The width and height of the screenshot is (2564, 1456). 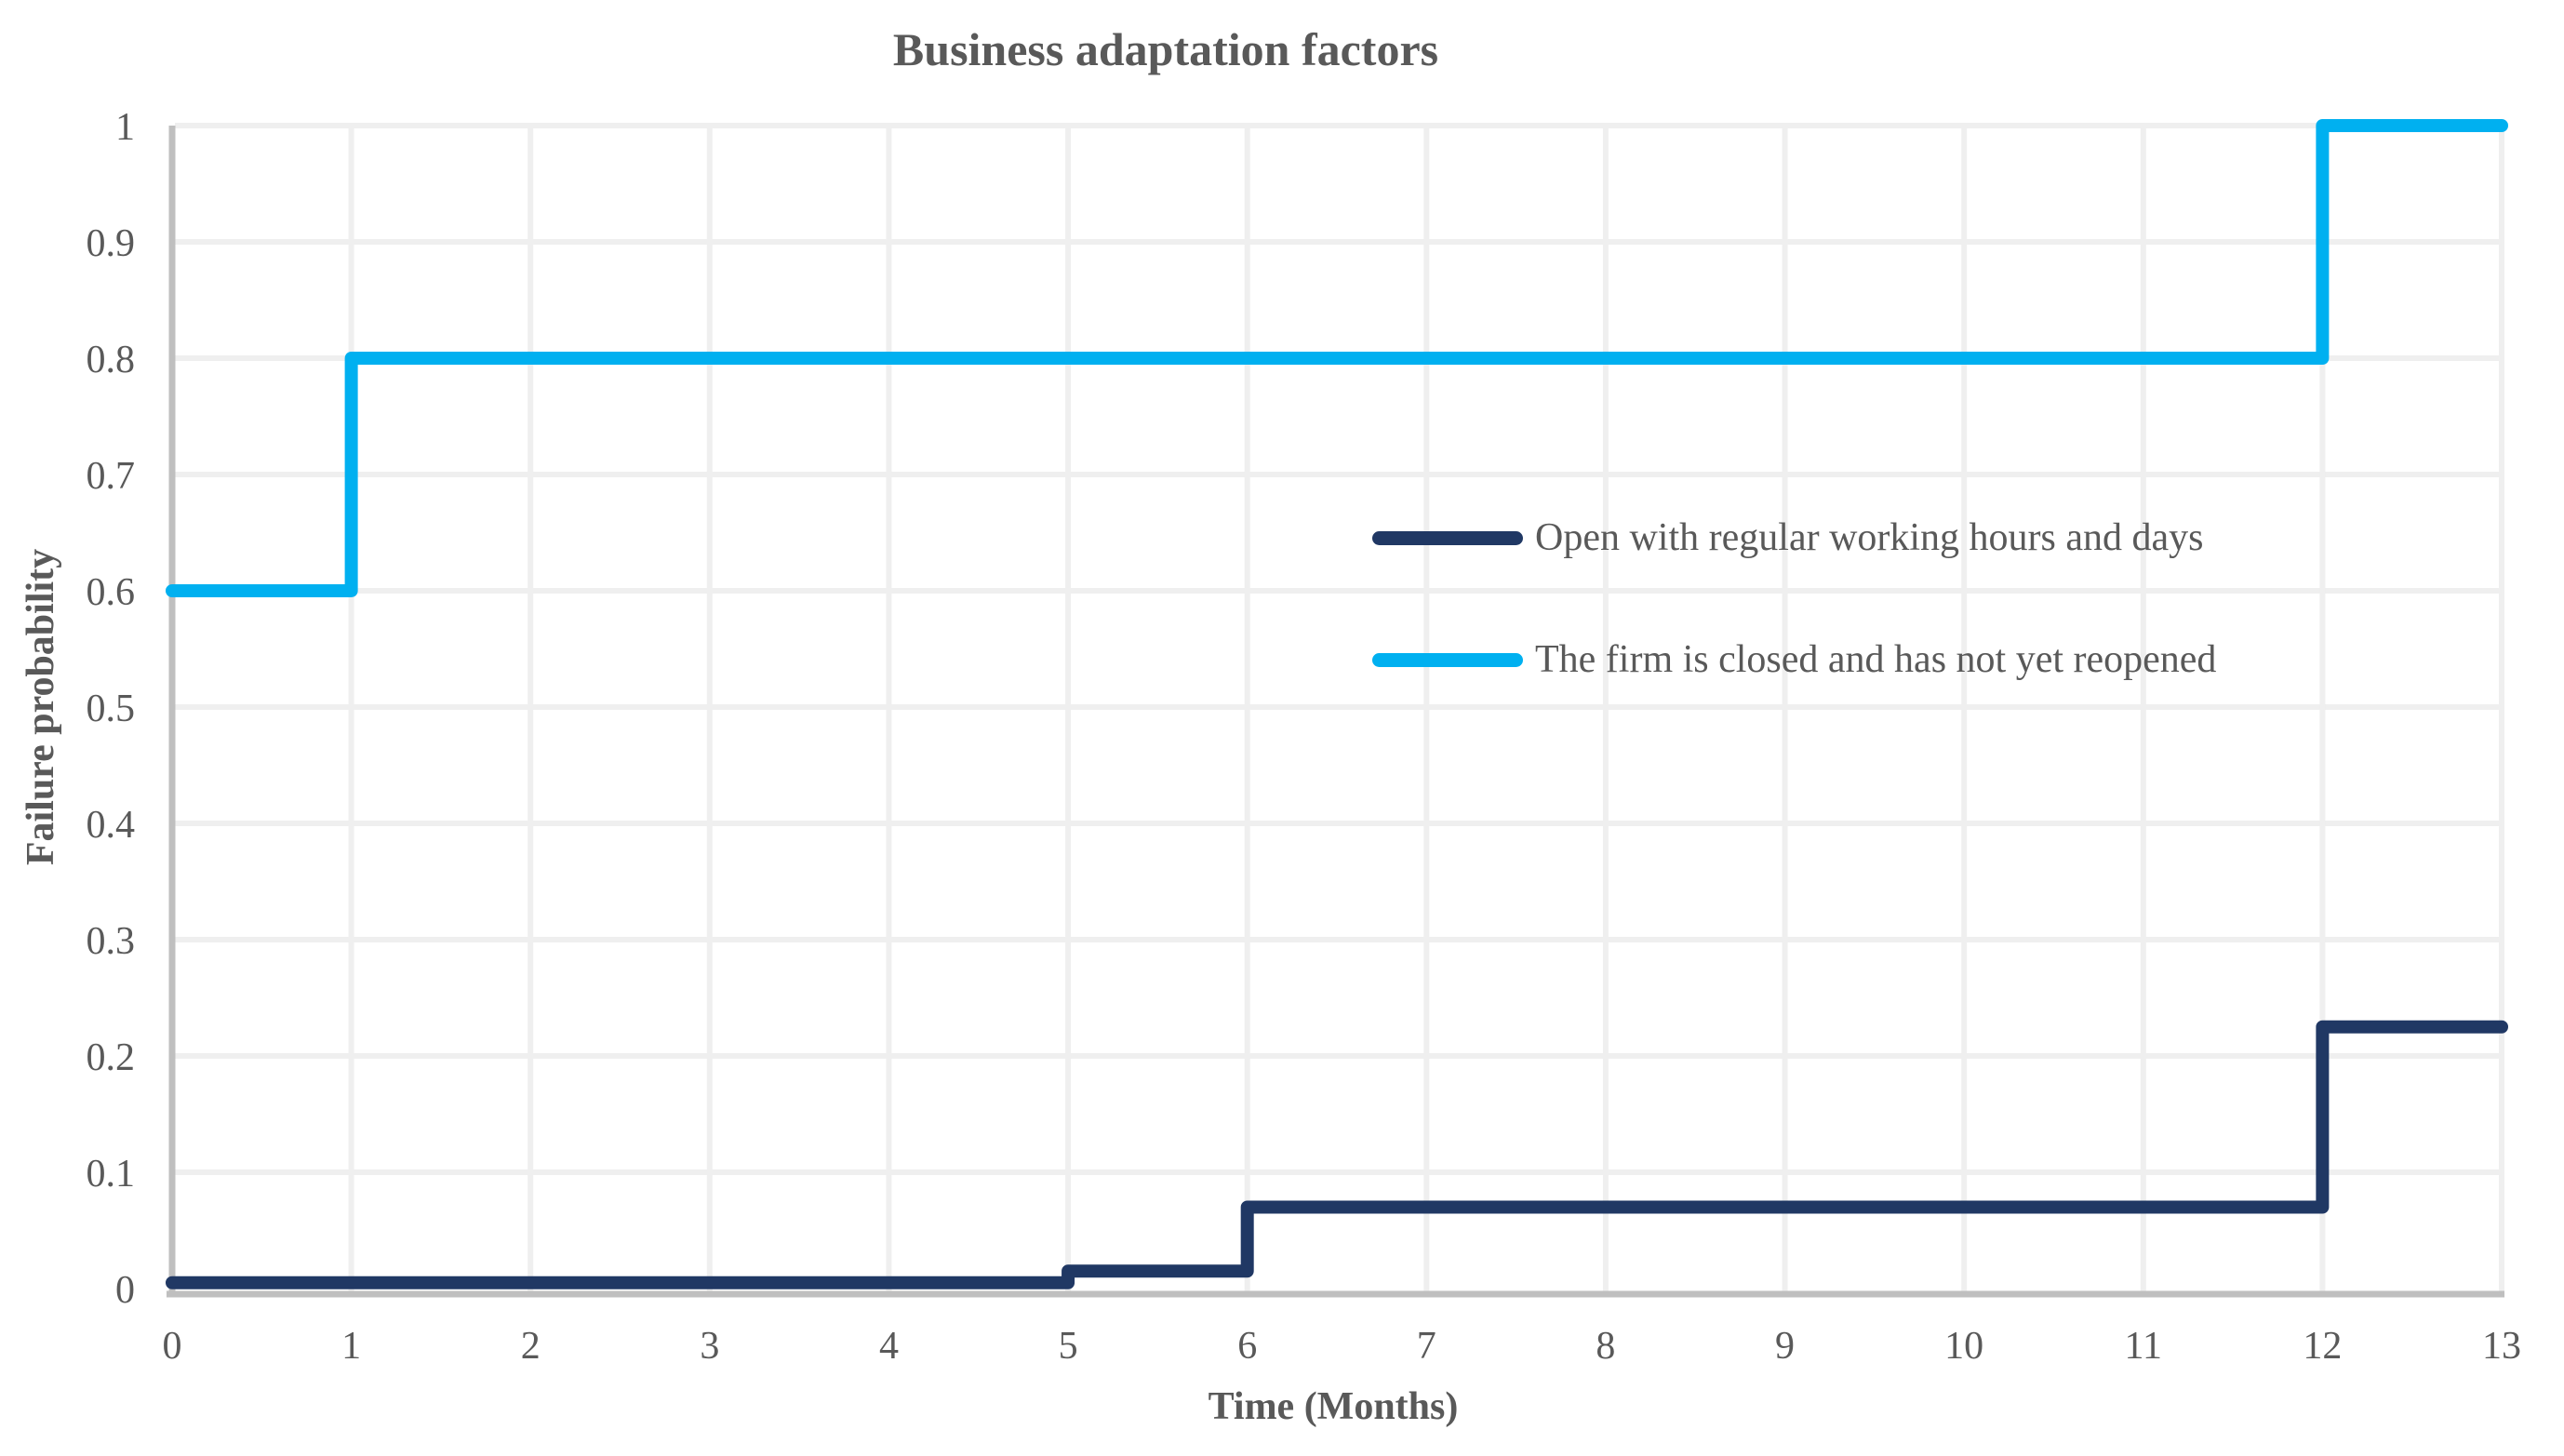 I want to click on y-tick-label: 0.7, so click(x=111, y=476).